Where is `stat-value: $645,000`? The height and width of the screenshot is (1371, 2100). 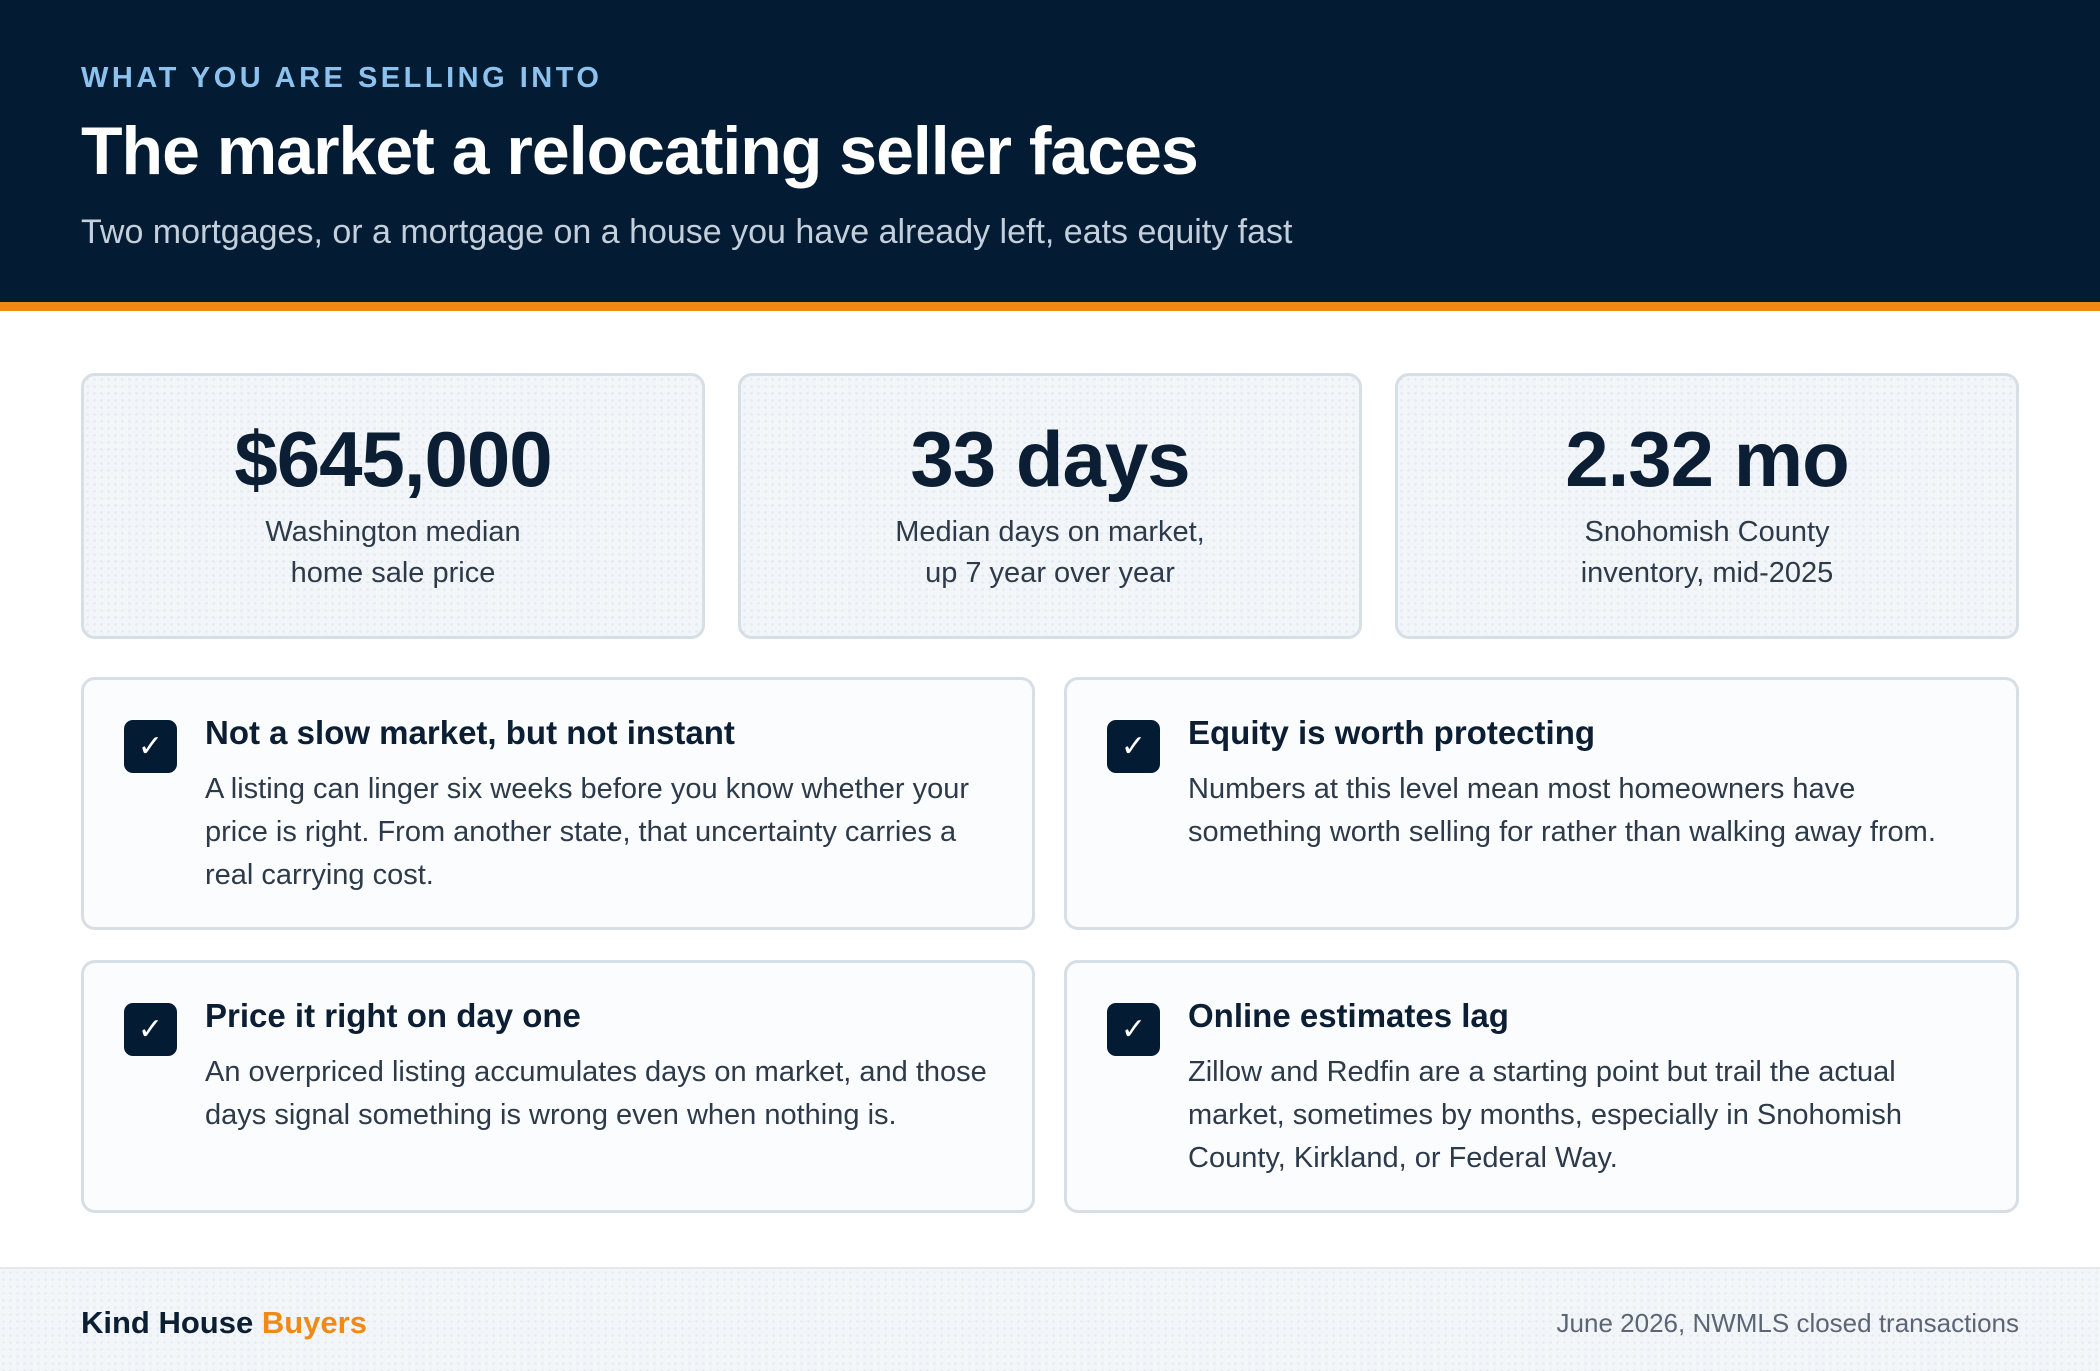
stat-value: $645,000 is located at coordinates (393, 459).